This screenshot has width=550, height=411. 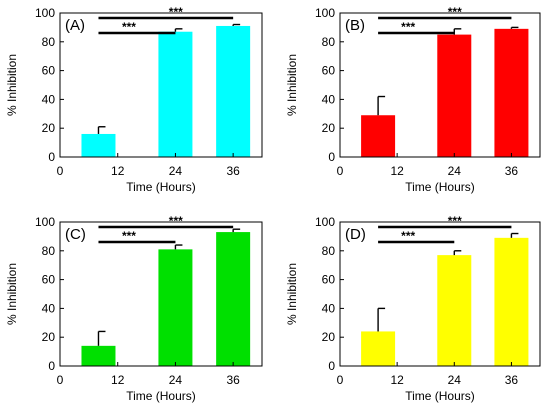 What do you see at coordinates (355, 25) in the screenshot?
I see `panel-label: (B)` at bounding box center [355, 25].